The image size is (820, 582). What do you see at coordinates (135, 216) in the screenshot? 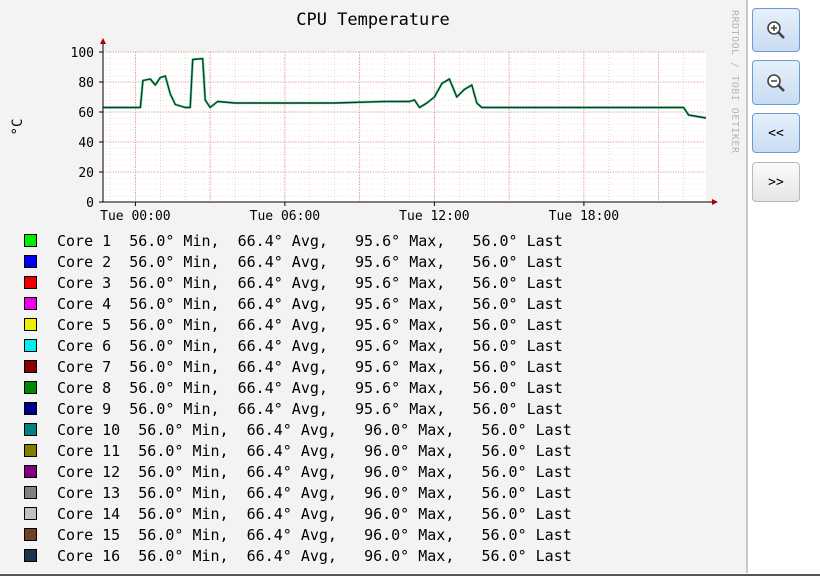
I see `x-tick-label: Tue 00:00` at bounding box center [135, 216].